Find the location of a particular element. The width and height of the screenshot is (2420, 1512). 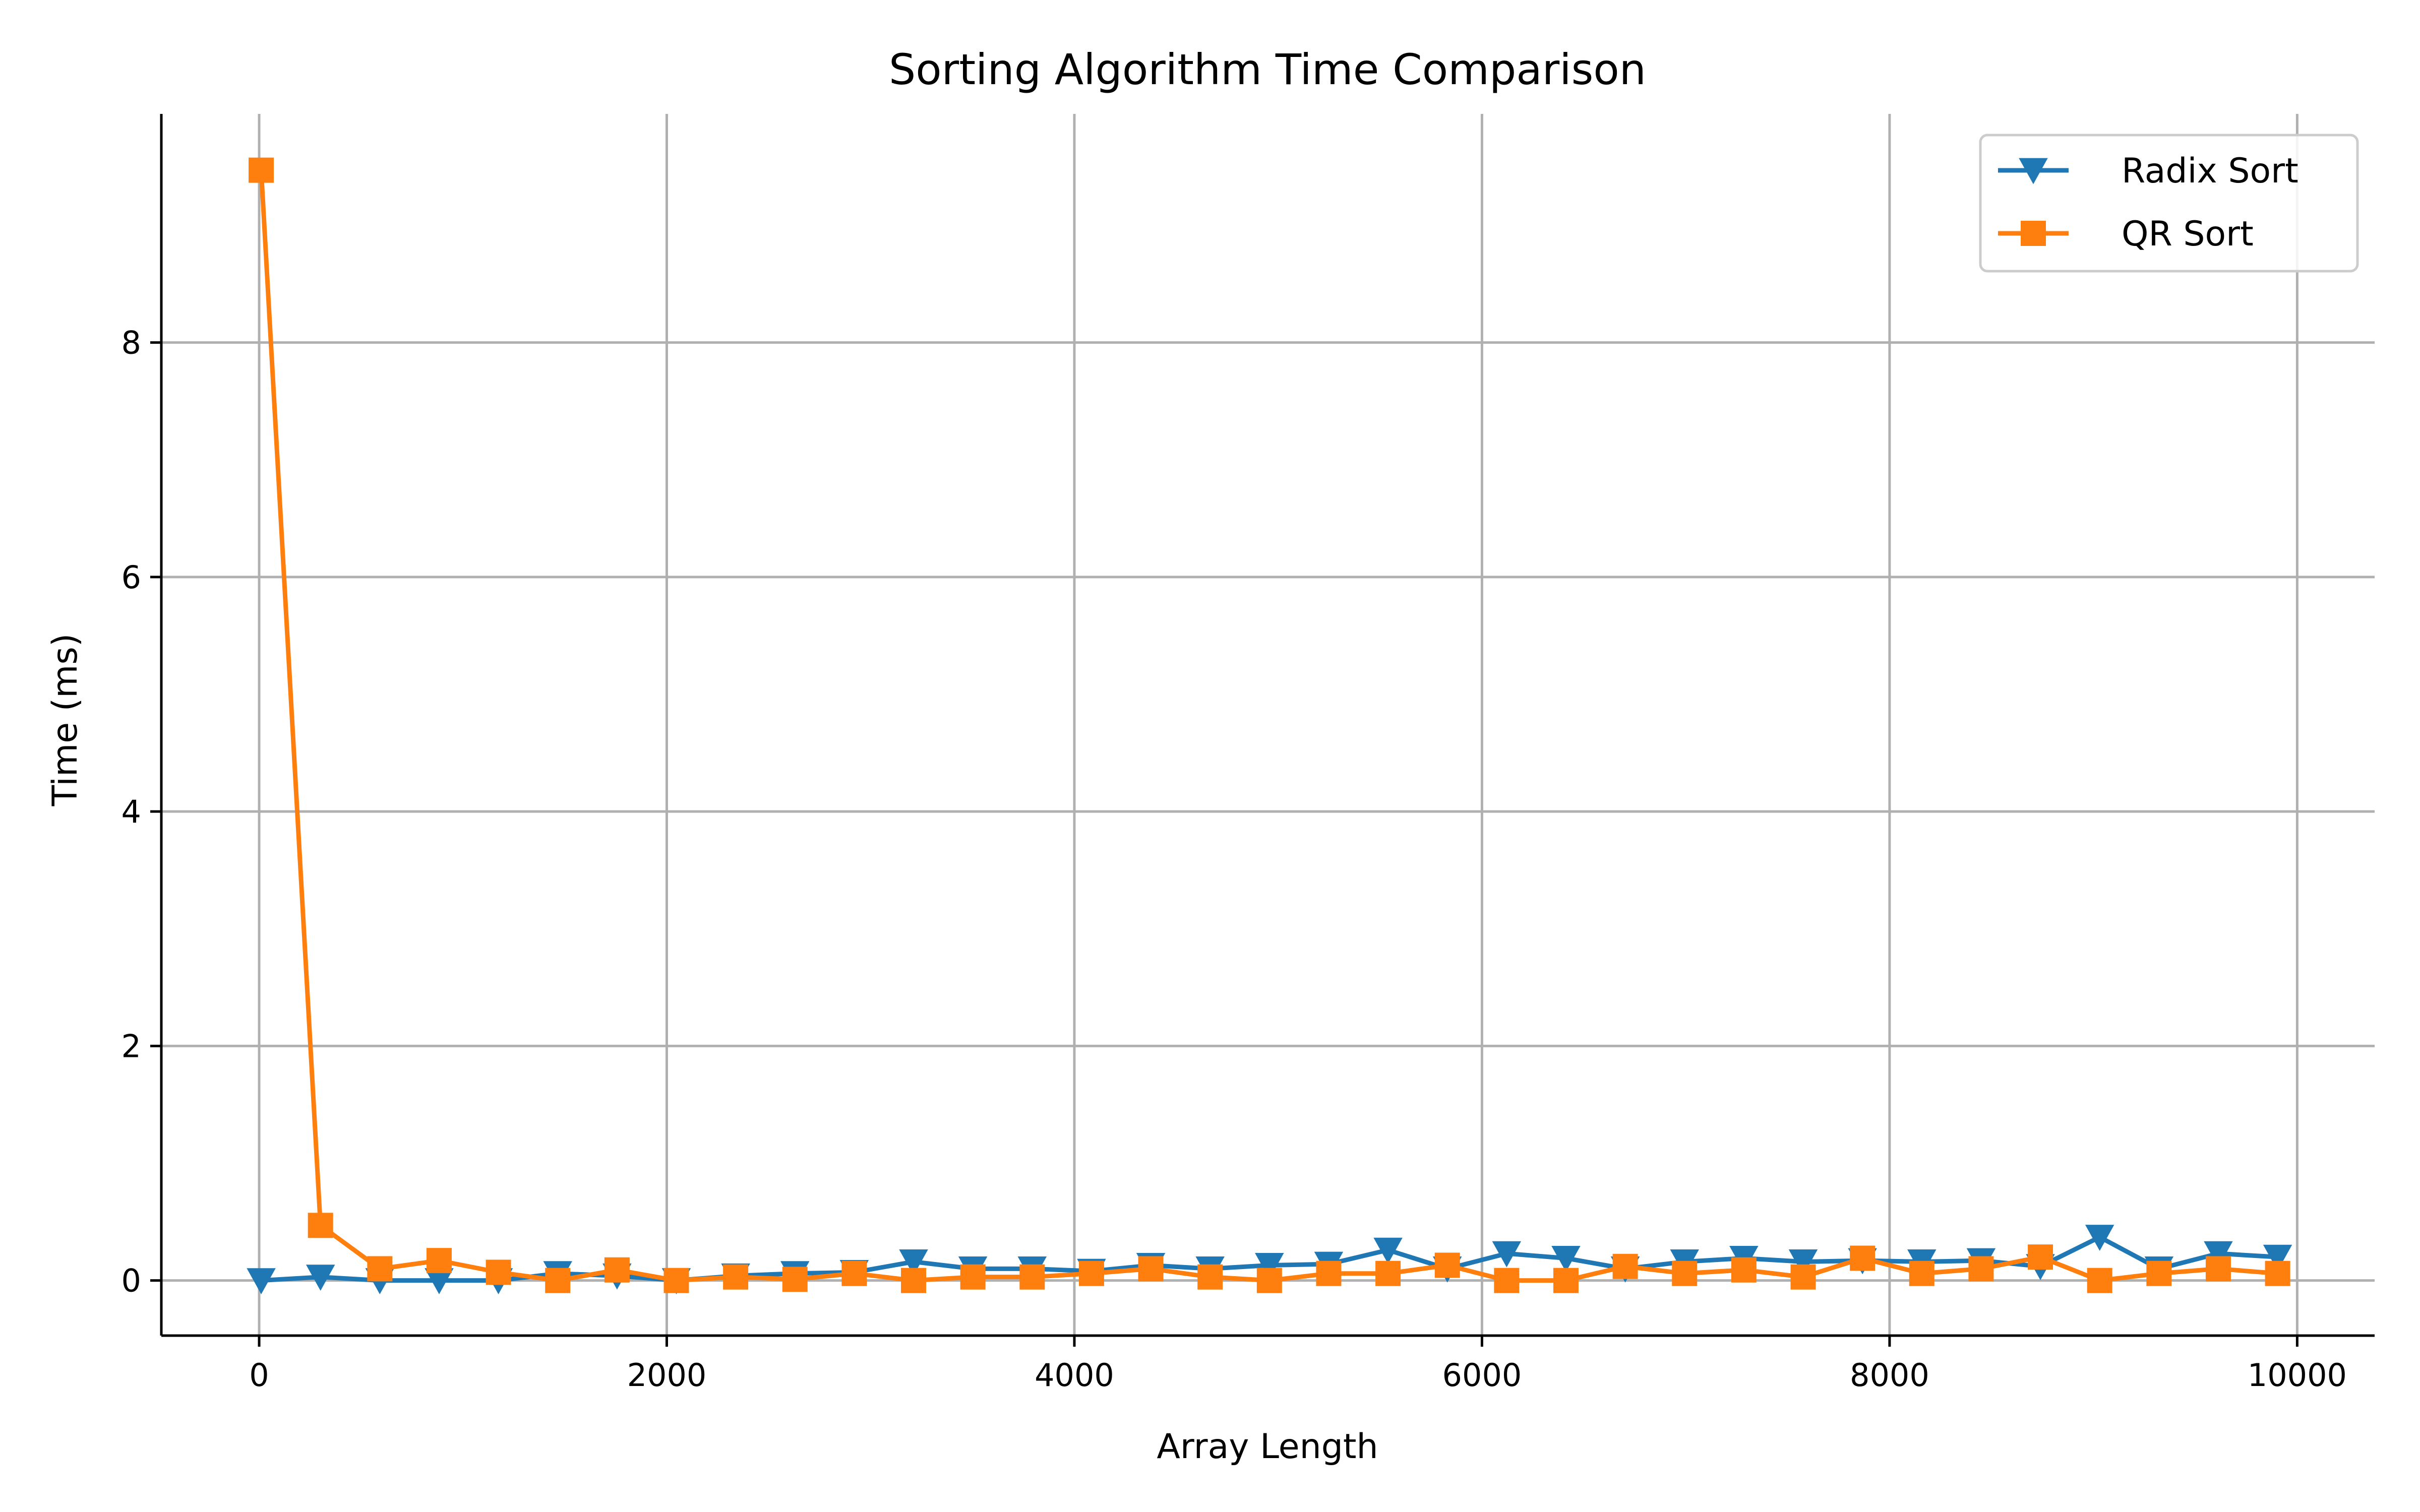

y-axis-title: Time (ms) is located at coordinates (65, 720).